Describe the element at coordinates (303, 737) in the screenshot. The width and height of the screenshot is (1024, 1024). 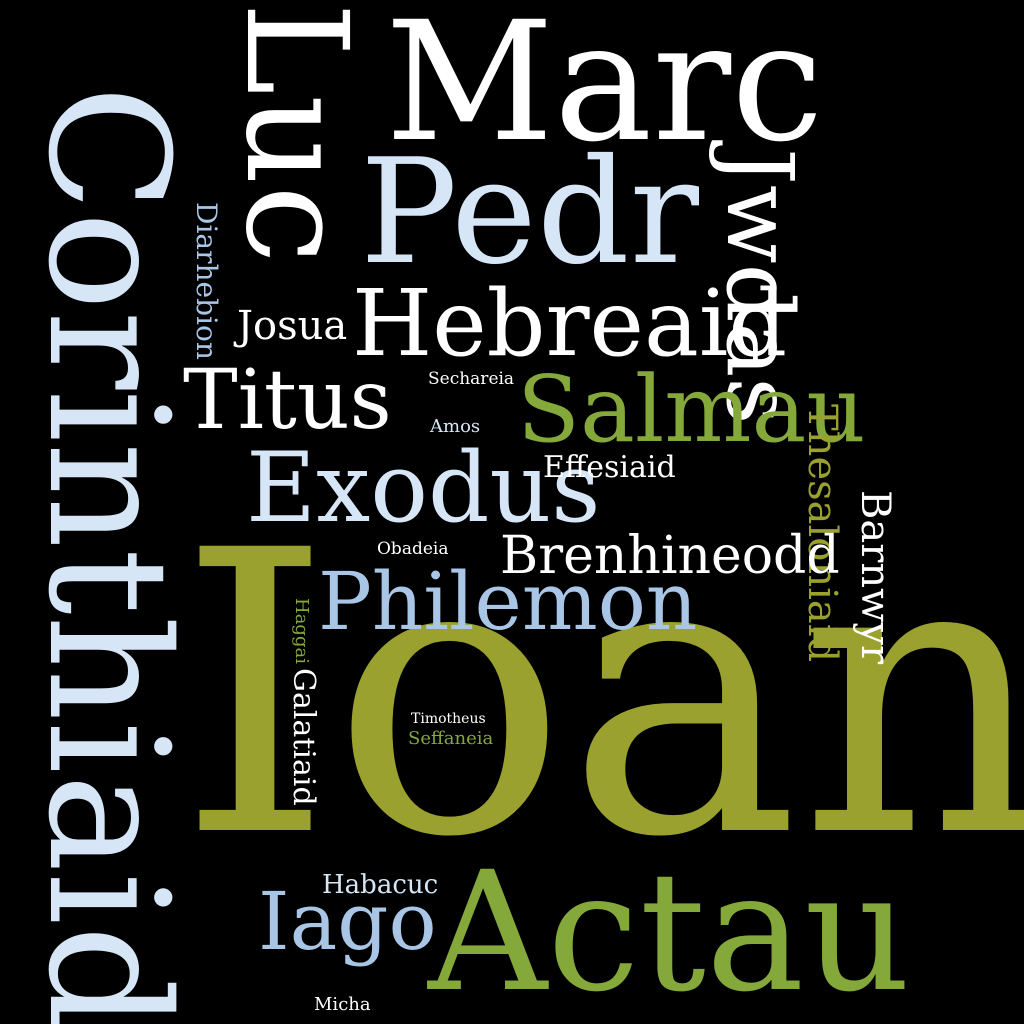
I see `word-galatiaid: Galatiaid` at that location.